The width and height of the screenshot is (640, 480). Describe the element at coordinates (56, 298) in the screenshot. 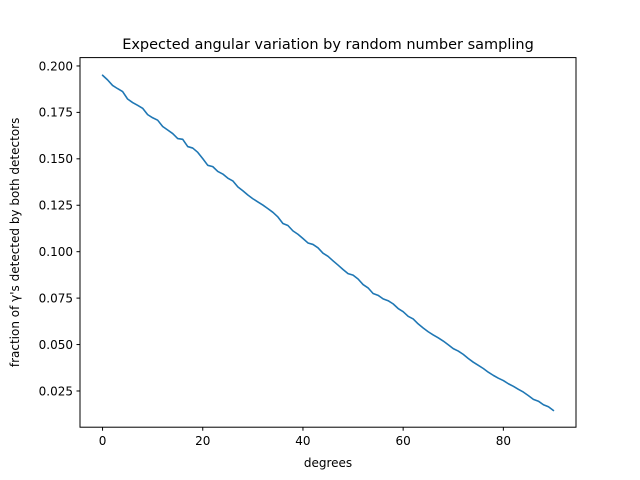

I see `y-tick-label: 0.075` at that location.